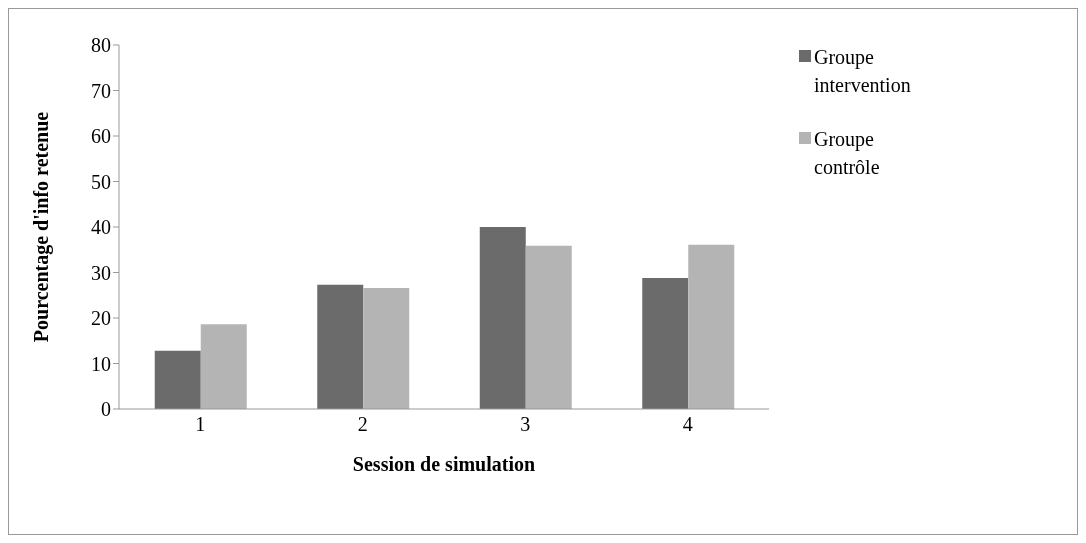  What do you see at coordinates (362, 424) in the screenshot?
I see `x-tick-label: 2` at bounding box center [362, 424].